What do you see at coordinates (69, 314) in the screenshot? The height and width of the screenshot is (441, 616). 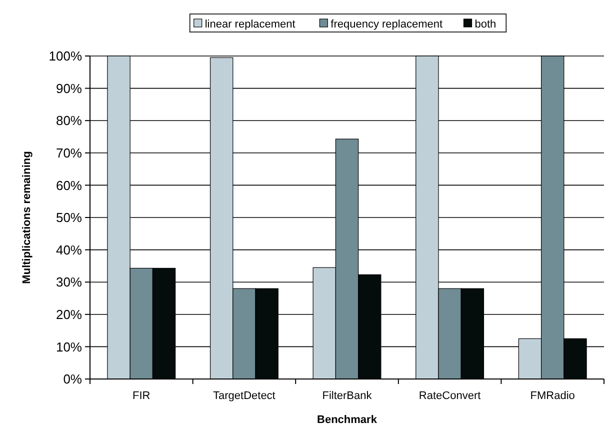 I see `y-tick-label: 20%` at bounding box center [69, 314].